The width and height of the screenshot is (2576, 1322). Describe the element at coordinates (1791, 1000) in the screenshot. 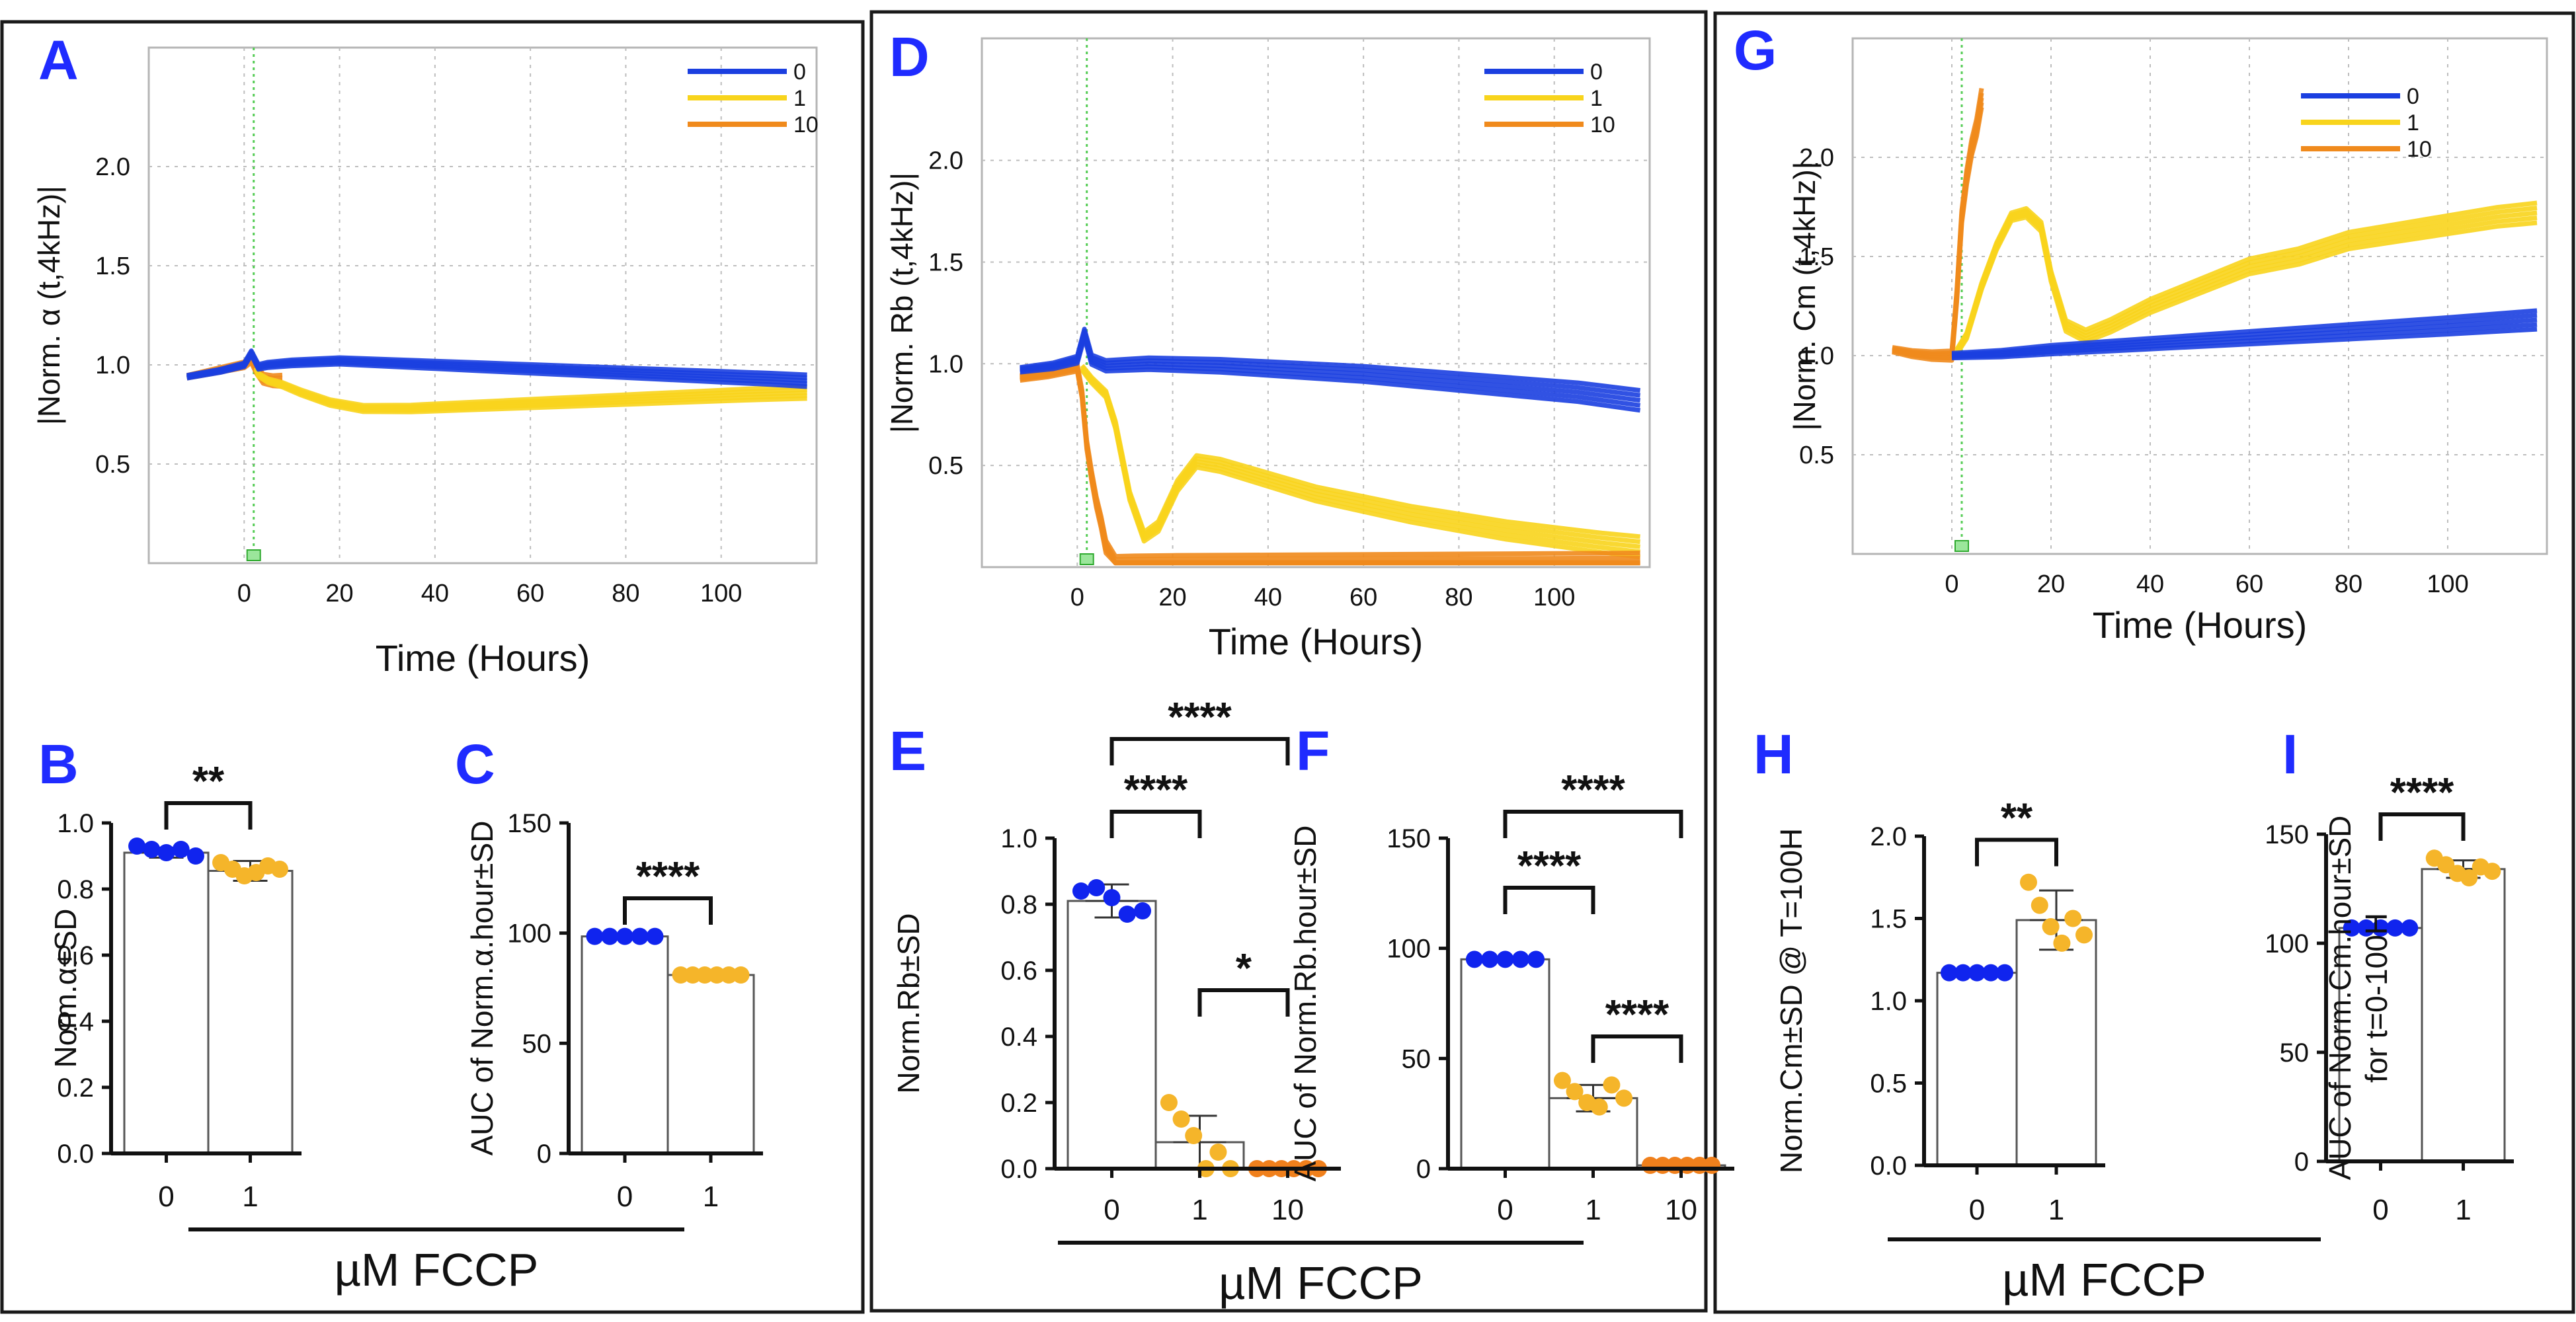

I see `y-axis-title: Norm.Cm±SD @ T=100H` at that location.